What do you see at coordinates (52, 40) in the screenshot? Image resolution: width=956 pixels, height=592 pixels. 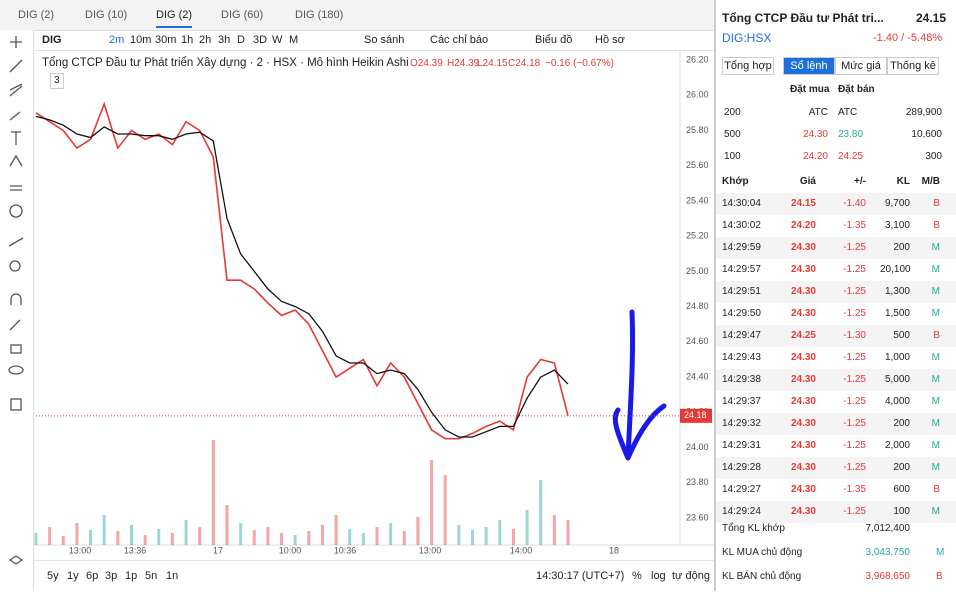 I see `symbol: DIG` at bounding box center [52, 40].